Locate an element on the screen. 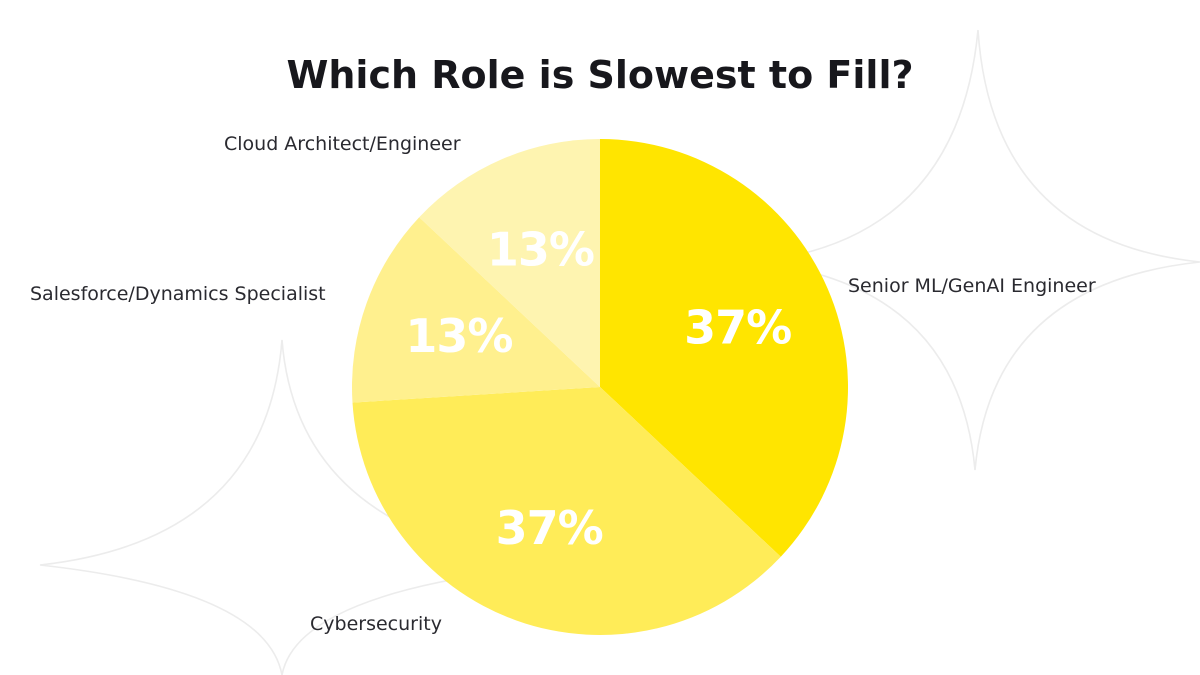  pie-slice-salesforce-dynamics-specialist is located at coordinates (476, 310).